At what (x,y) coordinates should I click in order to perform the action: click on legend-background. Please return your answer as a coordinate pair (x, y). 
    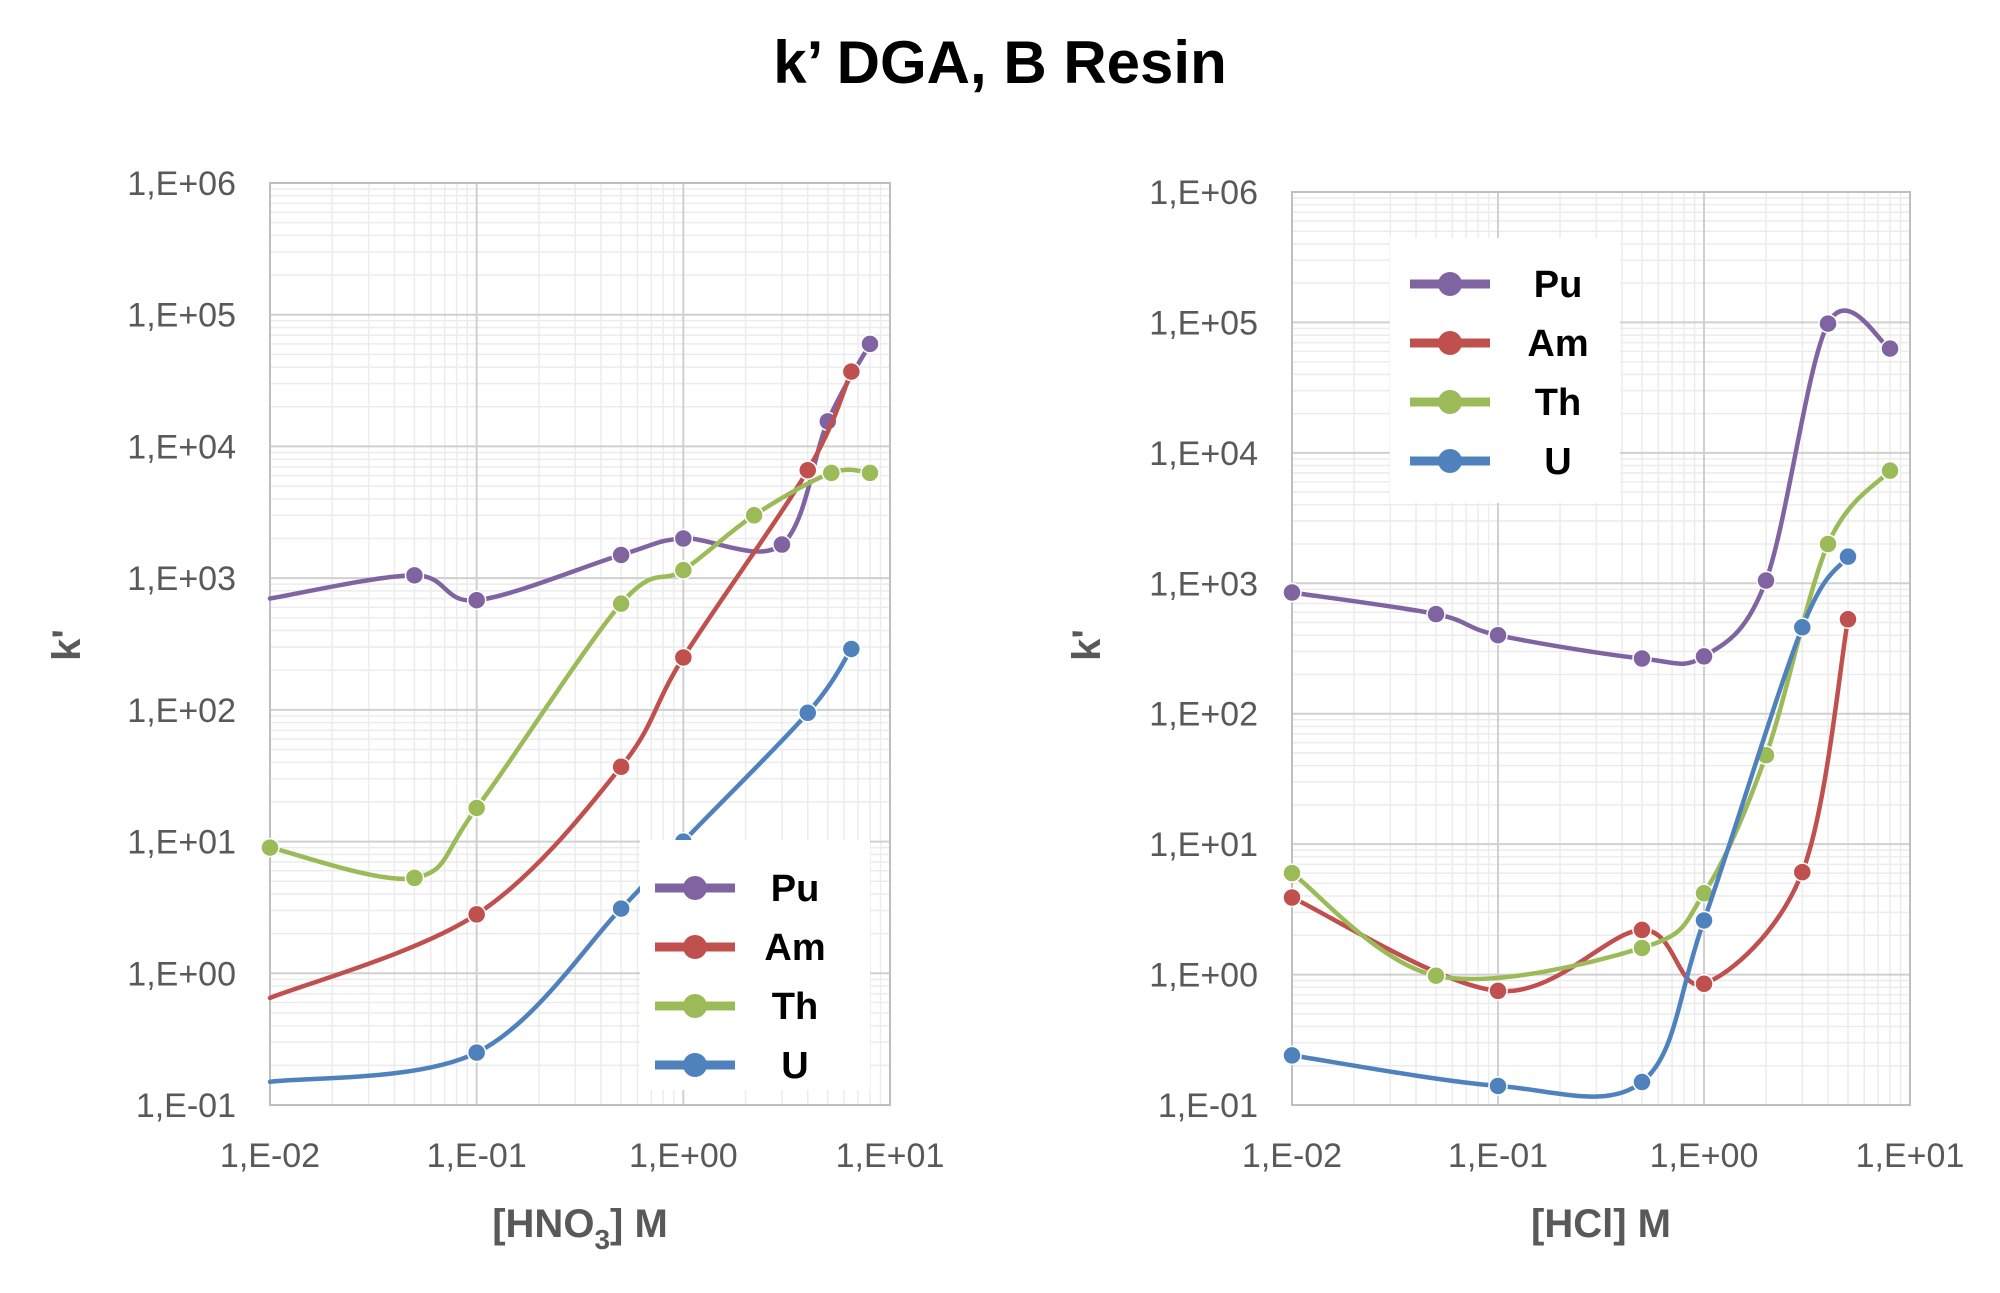
    Looking at the image, I should click on (755, 965).